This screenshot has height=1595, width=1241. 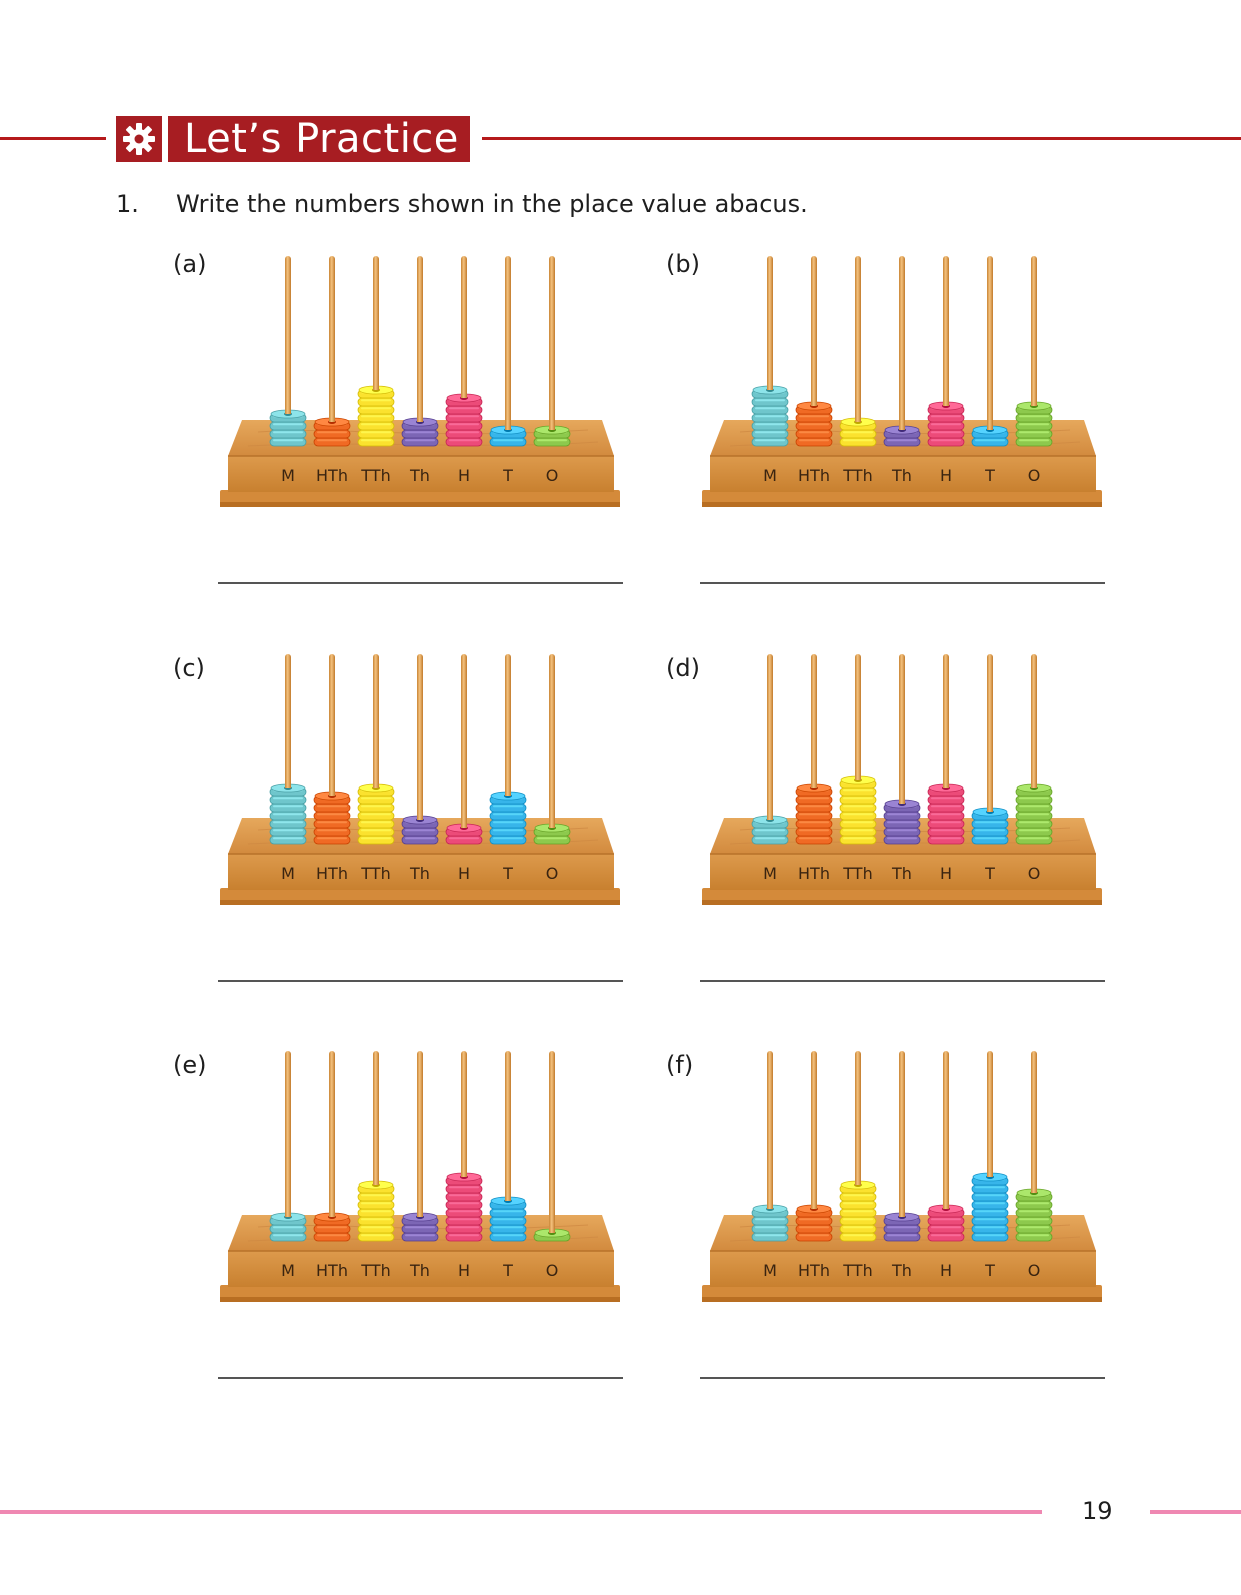 I want to click on abacus-d: M HTh TTh Th H T O, so click(x=902, y=779).